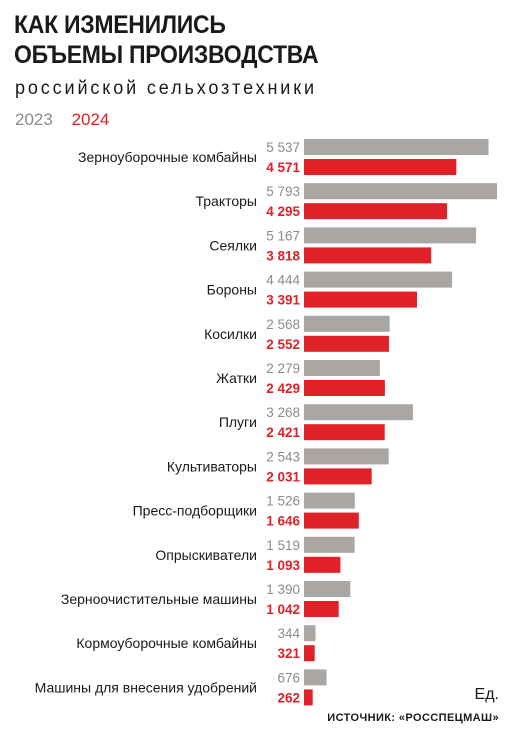  What do you see at coordinates (236, 378) in the screenshot?
I see `category-label: Жатки` at bounding box center [236, 378].